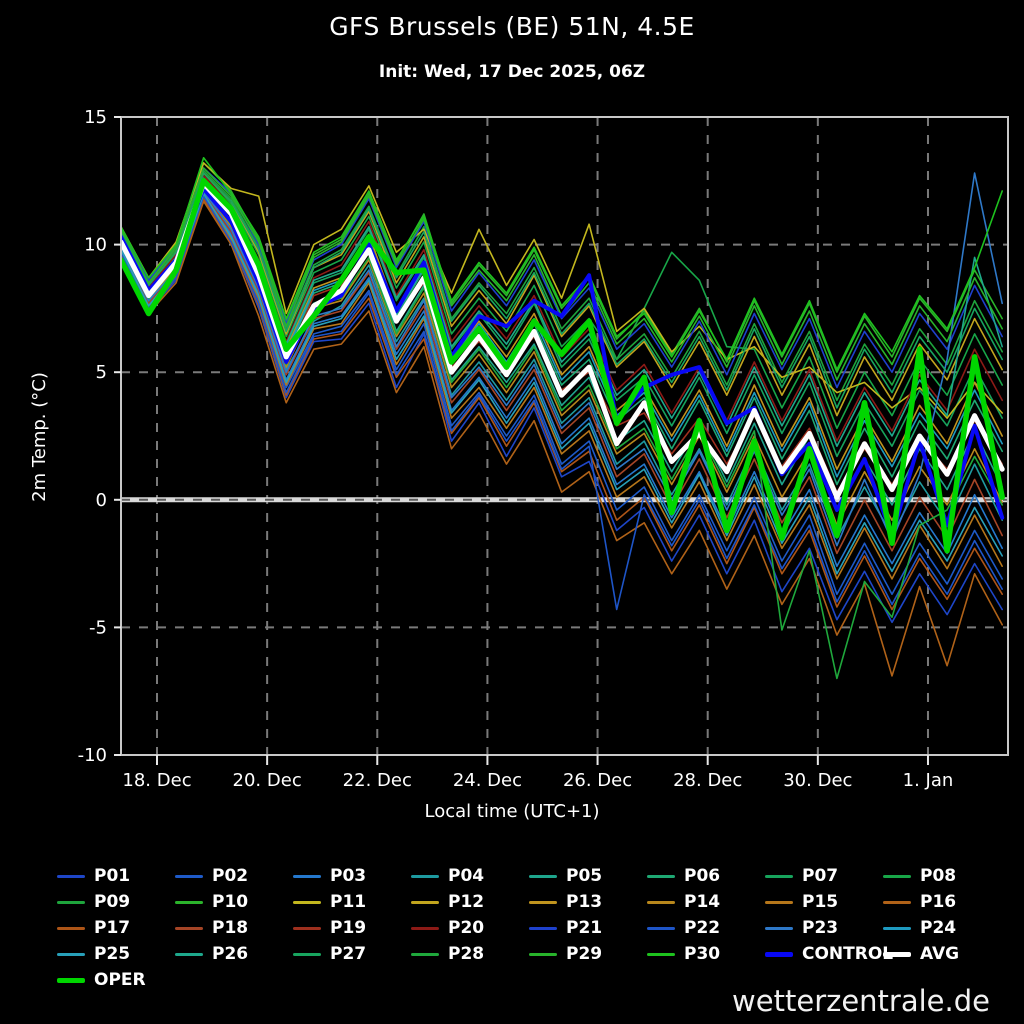 The image size is (1024, 1024). What do you see at coordinates (470, 928) in the screenshot?
I see `legend-item-p20: P20` at bounding box center [470, 928].